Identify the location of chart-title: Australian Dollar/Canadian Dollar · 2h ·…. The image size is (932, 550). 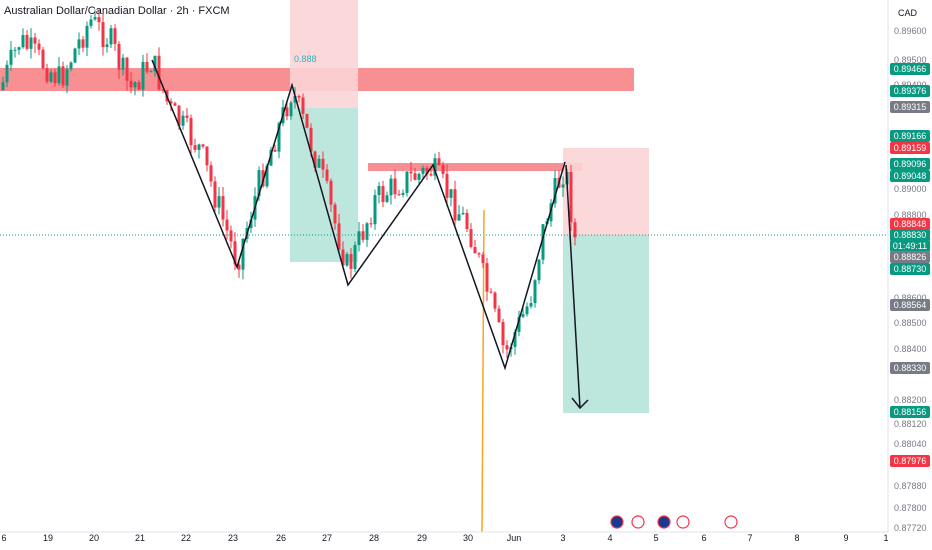
(117, 11).